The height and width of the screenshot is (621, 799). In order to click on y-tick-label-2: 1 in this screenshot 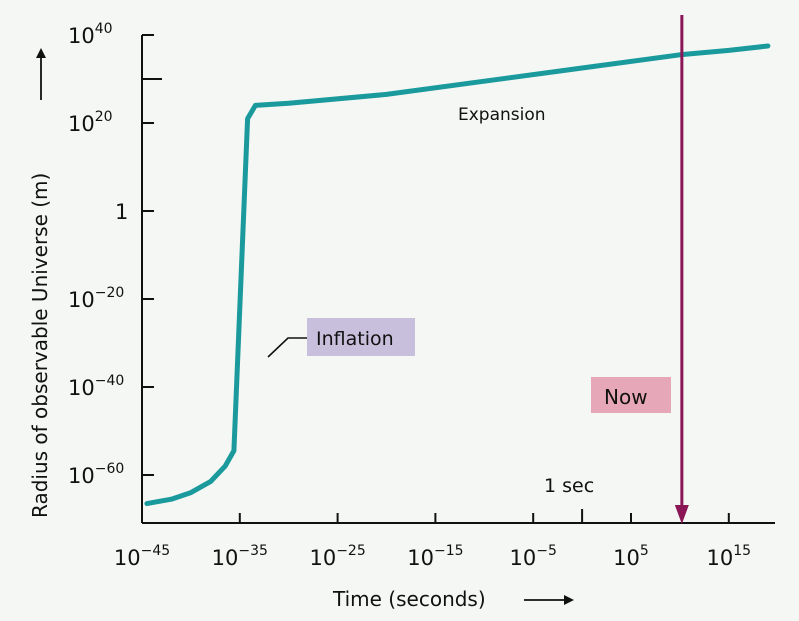, I will do `click(121, 212)`.